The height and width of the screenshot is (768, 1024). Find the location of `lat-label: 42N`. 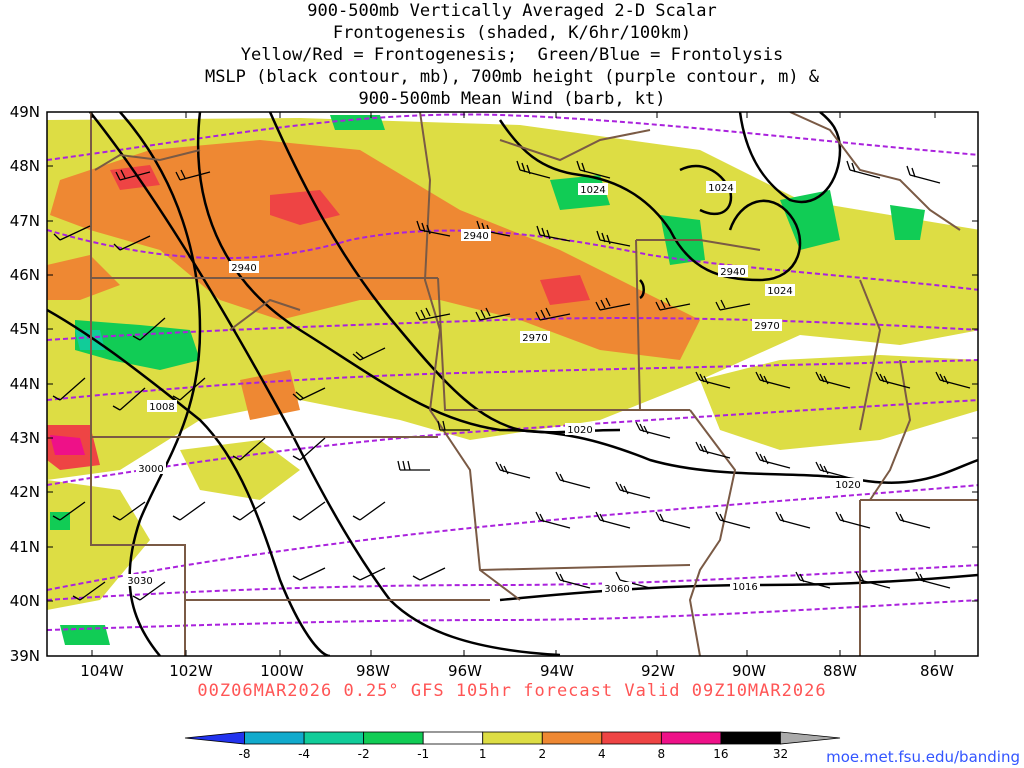

lat-label: 42N is located at coordinates (25, 492).